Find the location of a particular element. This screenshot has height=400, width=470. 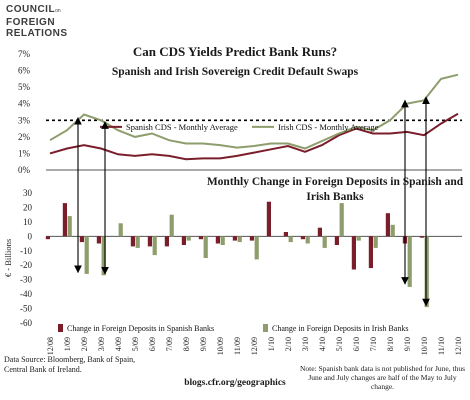

x-tick-label: 9/09 is located at coordinates (203, 344).